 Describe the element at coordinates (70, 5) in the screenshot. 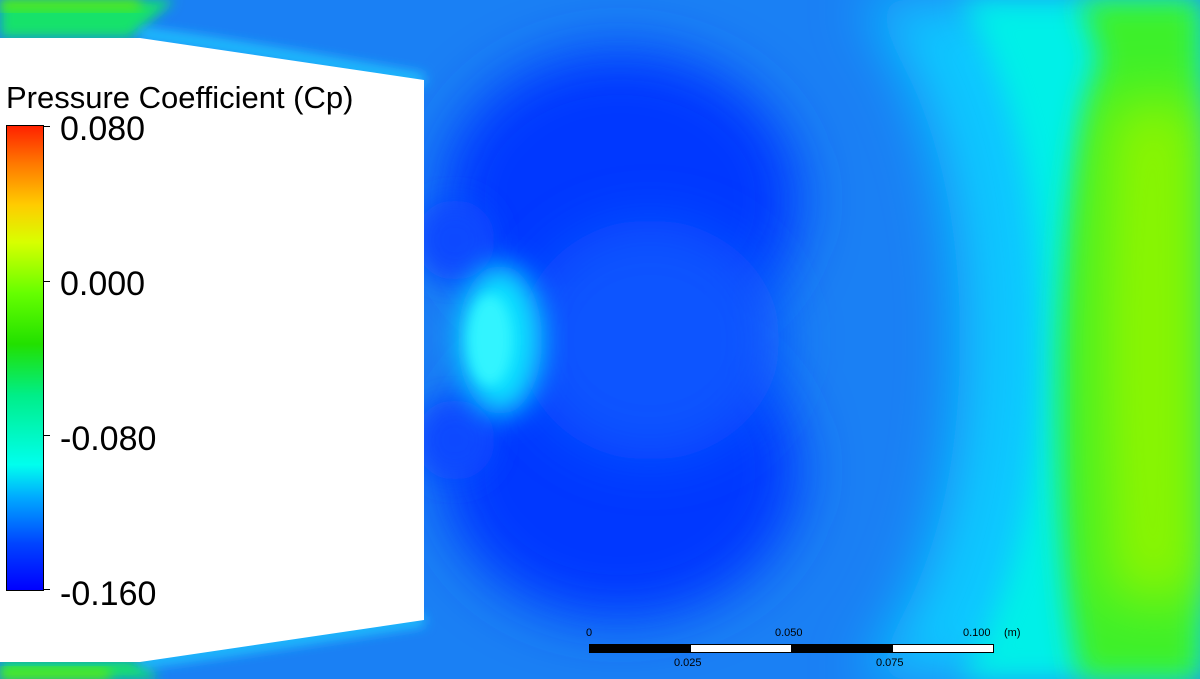

I see `top-edge-strip` at that location.